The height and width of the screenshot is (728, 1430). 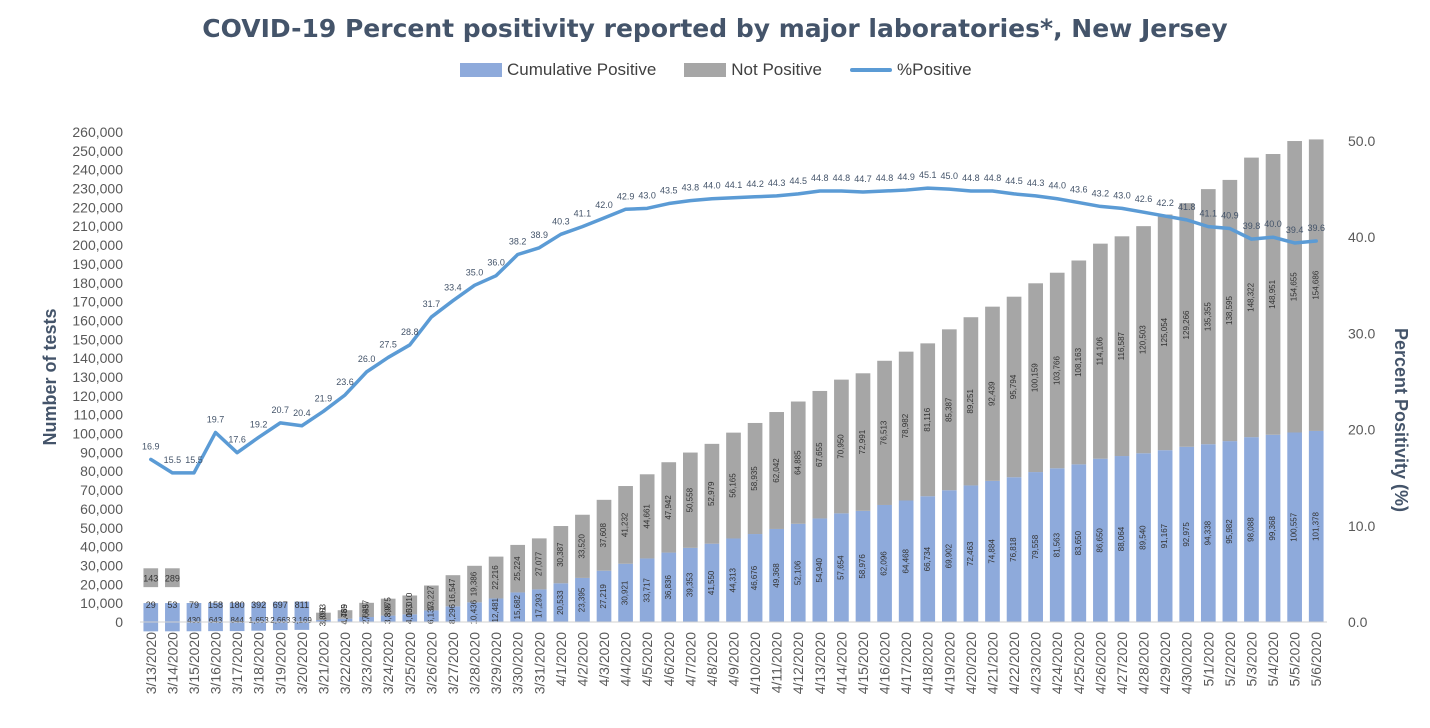 I want to click on bar-label-not-positive: 4,485, so click(x=344, y=614).